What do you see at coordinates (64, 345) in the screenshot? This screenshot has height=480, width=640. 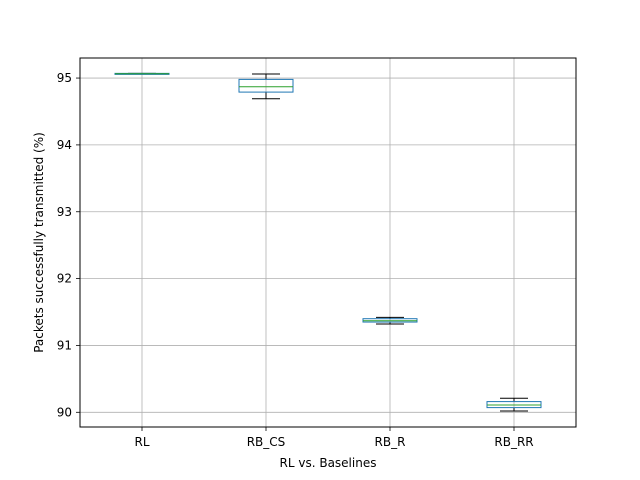 I see `y-tick-label: 91` at bounding box center [64, 345].